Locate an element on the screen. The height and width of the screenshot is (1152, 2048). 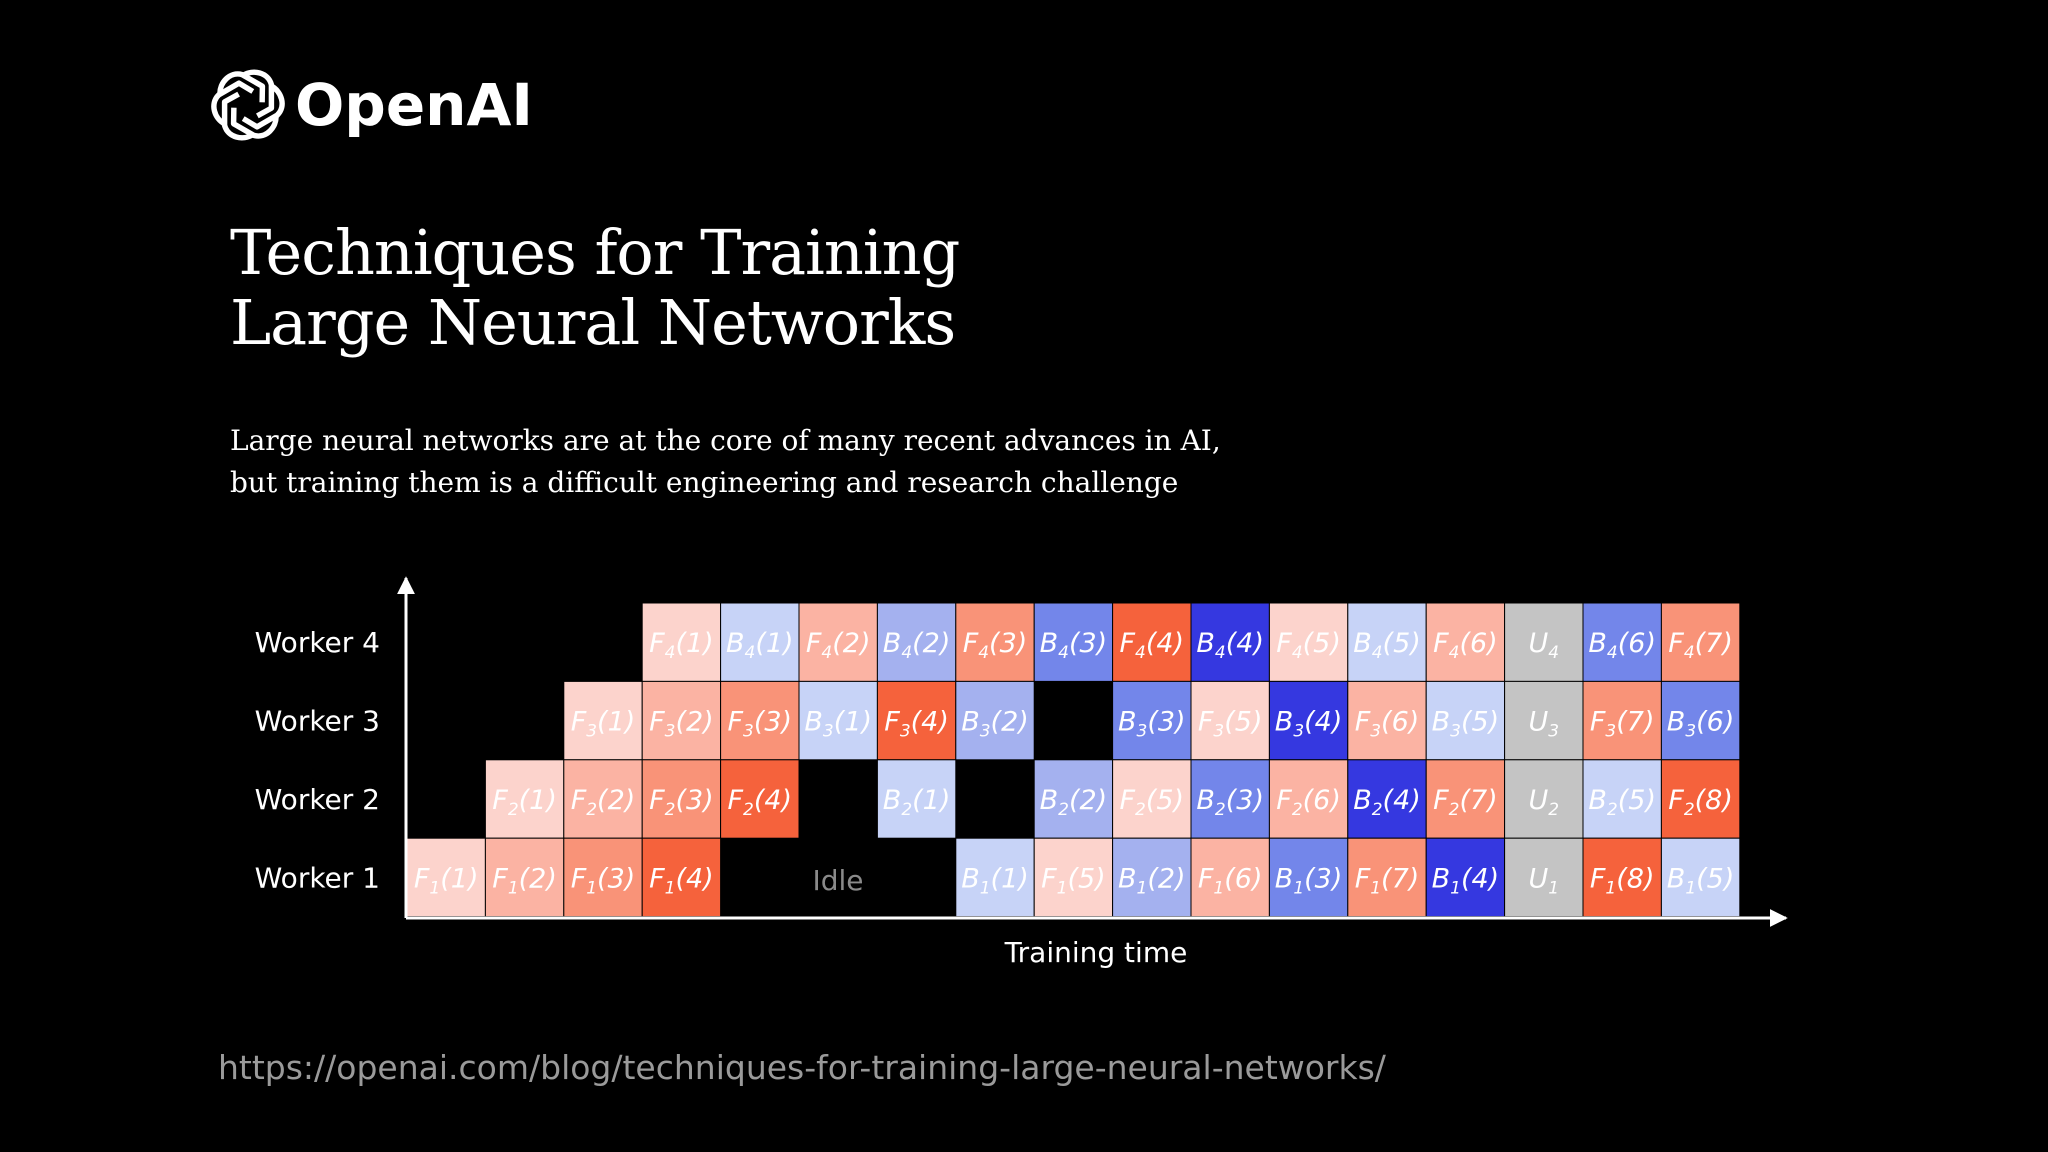
pipeline-cell-label: B4(4) is located at coordinates (1230, 645).